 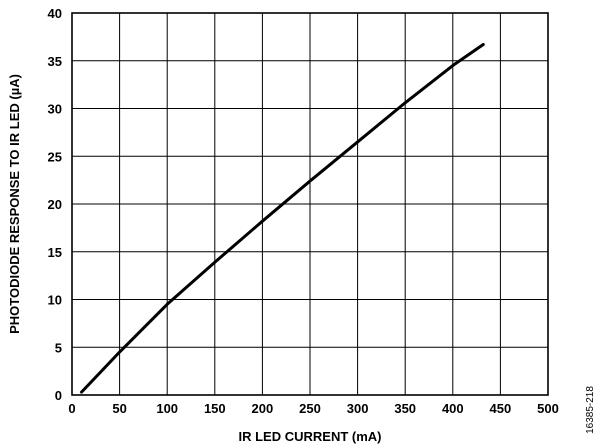 I want to click on x-tick-label: 450, so click(x=501, y=408).